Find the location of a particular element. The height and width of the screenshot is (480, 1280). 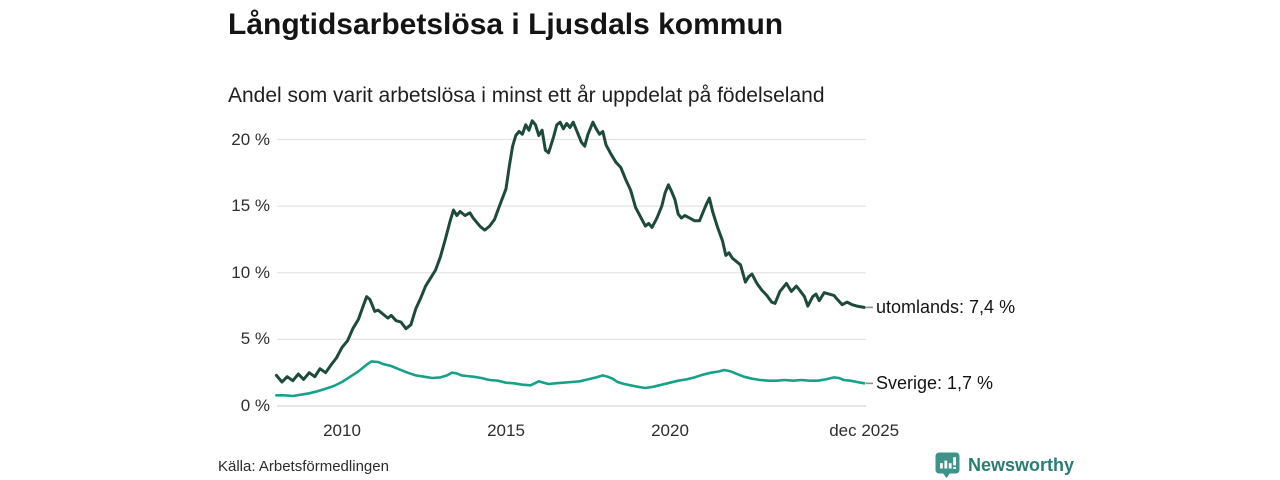

y-tick-label: 0 % is located at coordinates (255, 405).